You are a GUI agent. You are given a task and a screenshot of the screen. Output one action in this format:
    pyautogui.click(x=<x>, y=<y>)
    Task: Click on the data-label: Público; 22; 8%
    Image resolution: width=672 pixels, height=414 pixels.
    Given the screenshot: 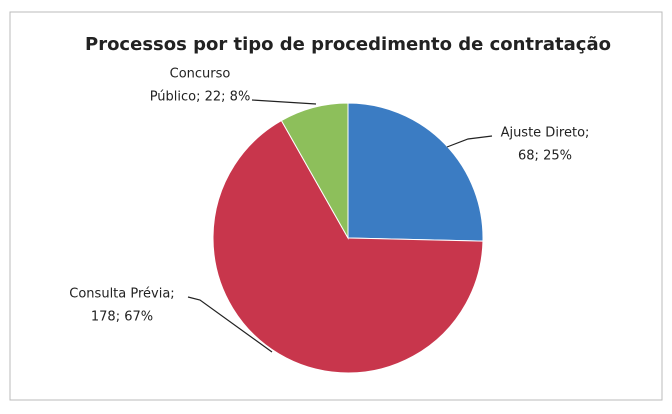 What is the action you would take?
    pyautogui.click(x=200, y=97)
    